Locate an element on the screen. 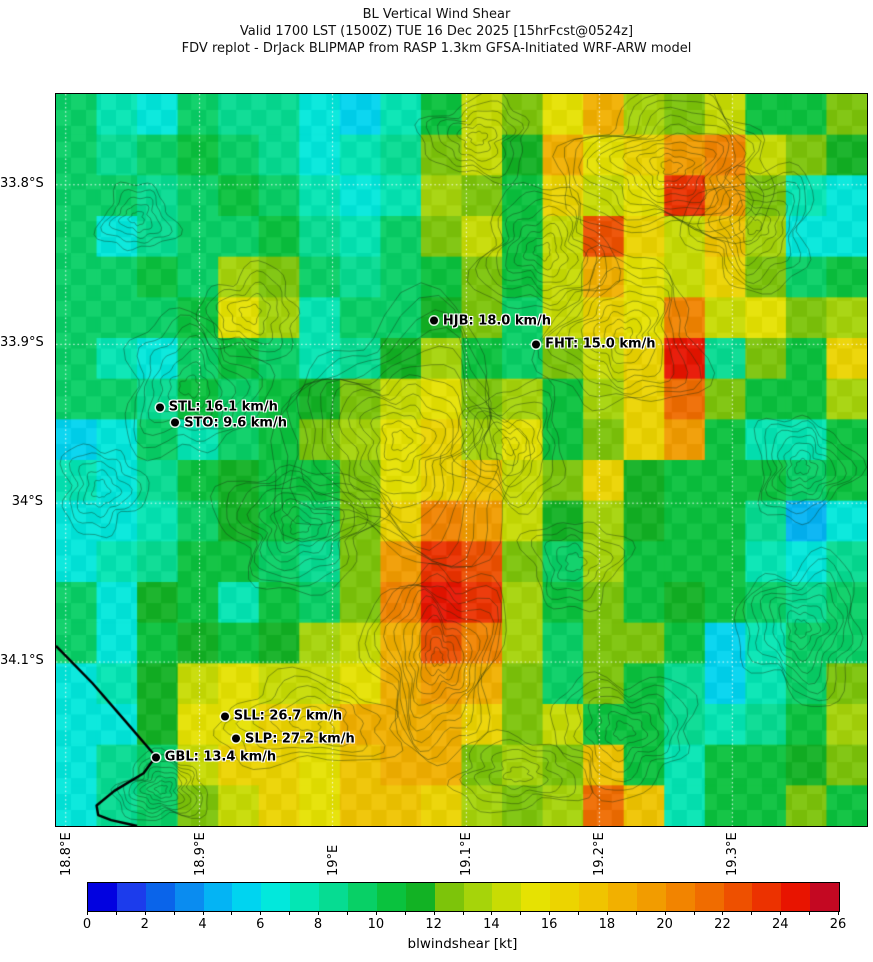 The image size is (873, 962). station-marker-FHT: FHT: 15.0 km/h is located at coordinates (594, 344).